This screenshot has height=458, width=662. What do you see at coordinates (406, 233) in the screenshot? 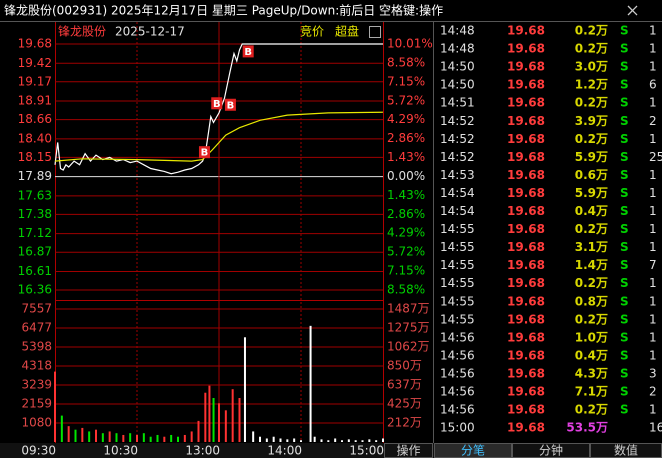
I see `y2-tick-label: 4.29%` at bounding box center [406, 233].